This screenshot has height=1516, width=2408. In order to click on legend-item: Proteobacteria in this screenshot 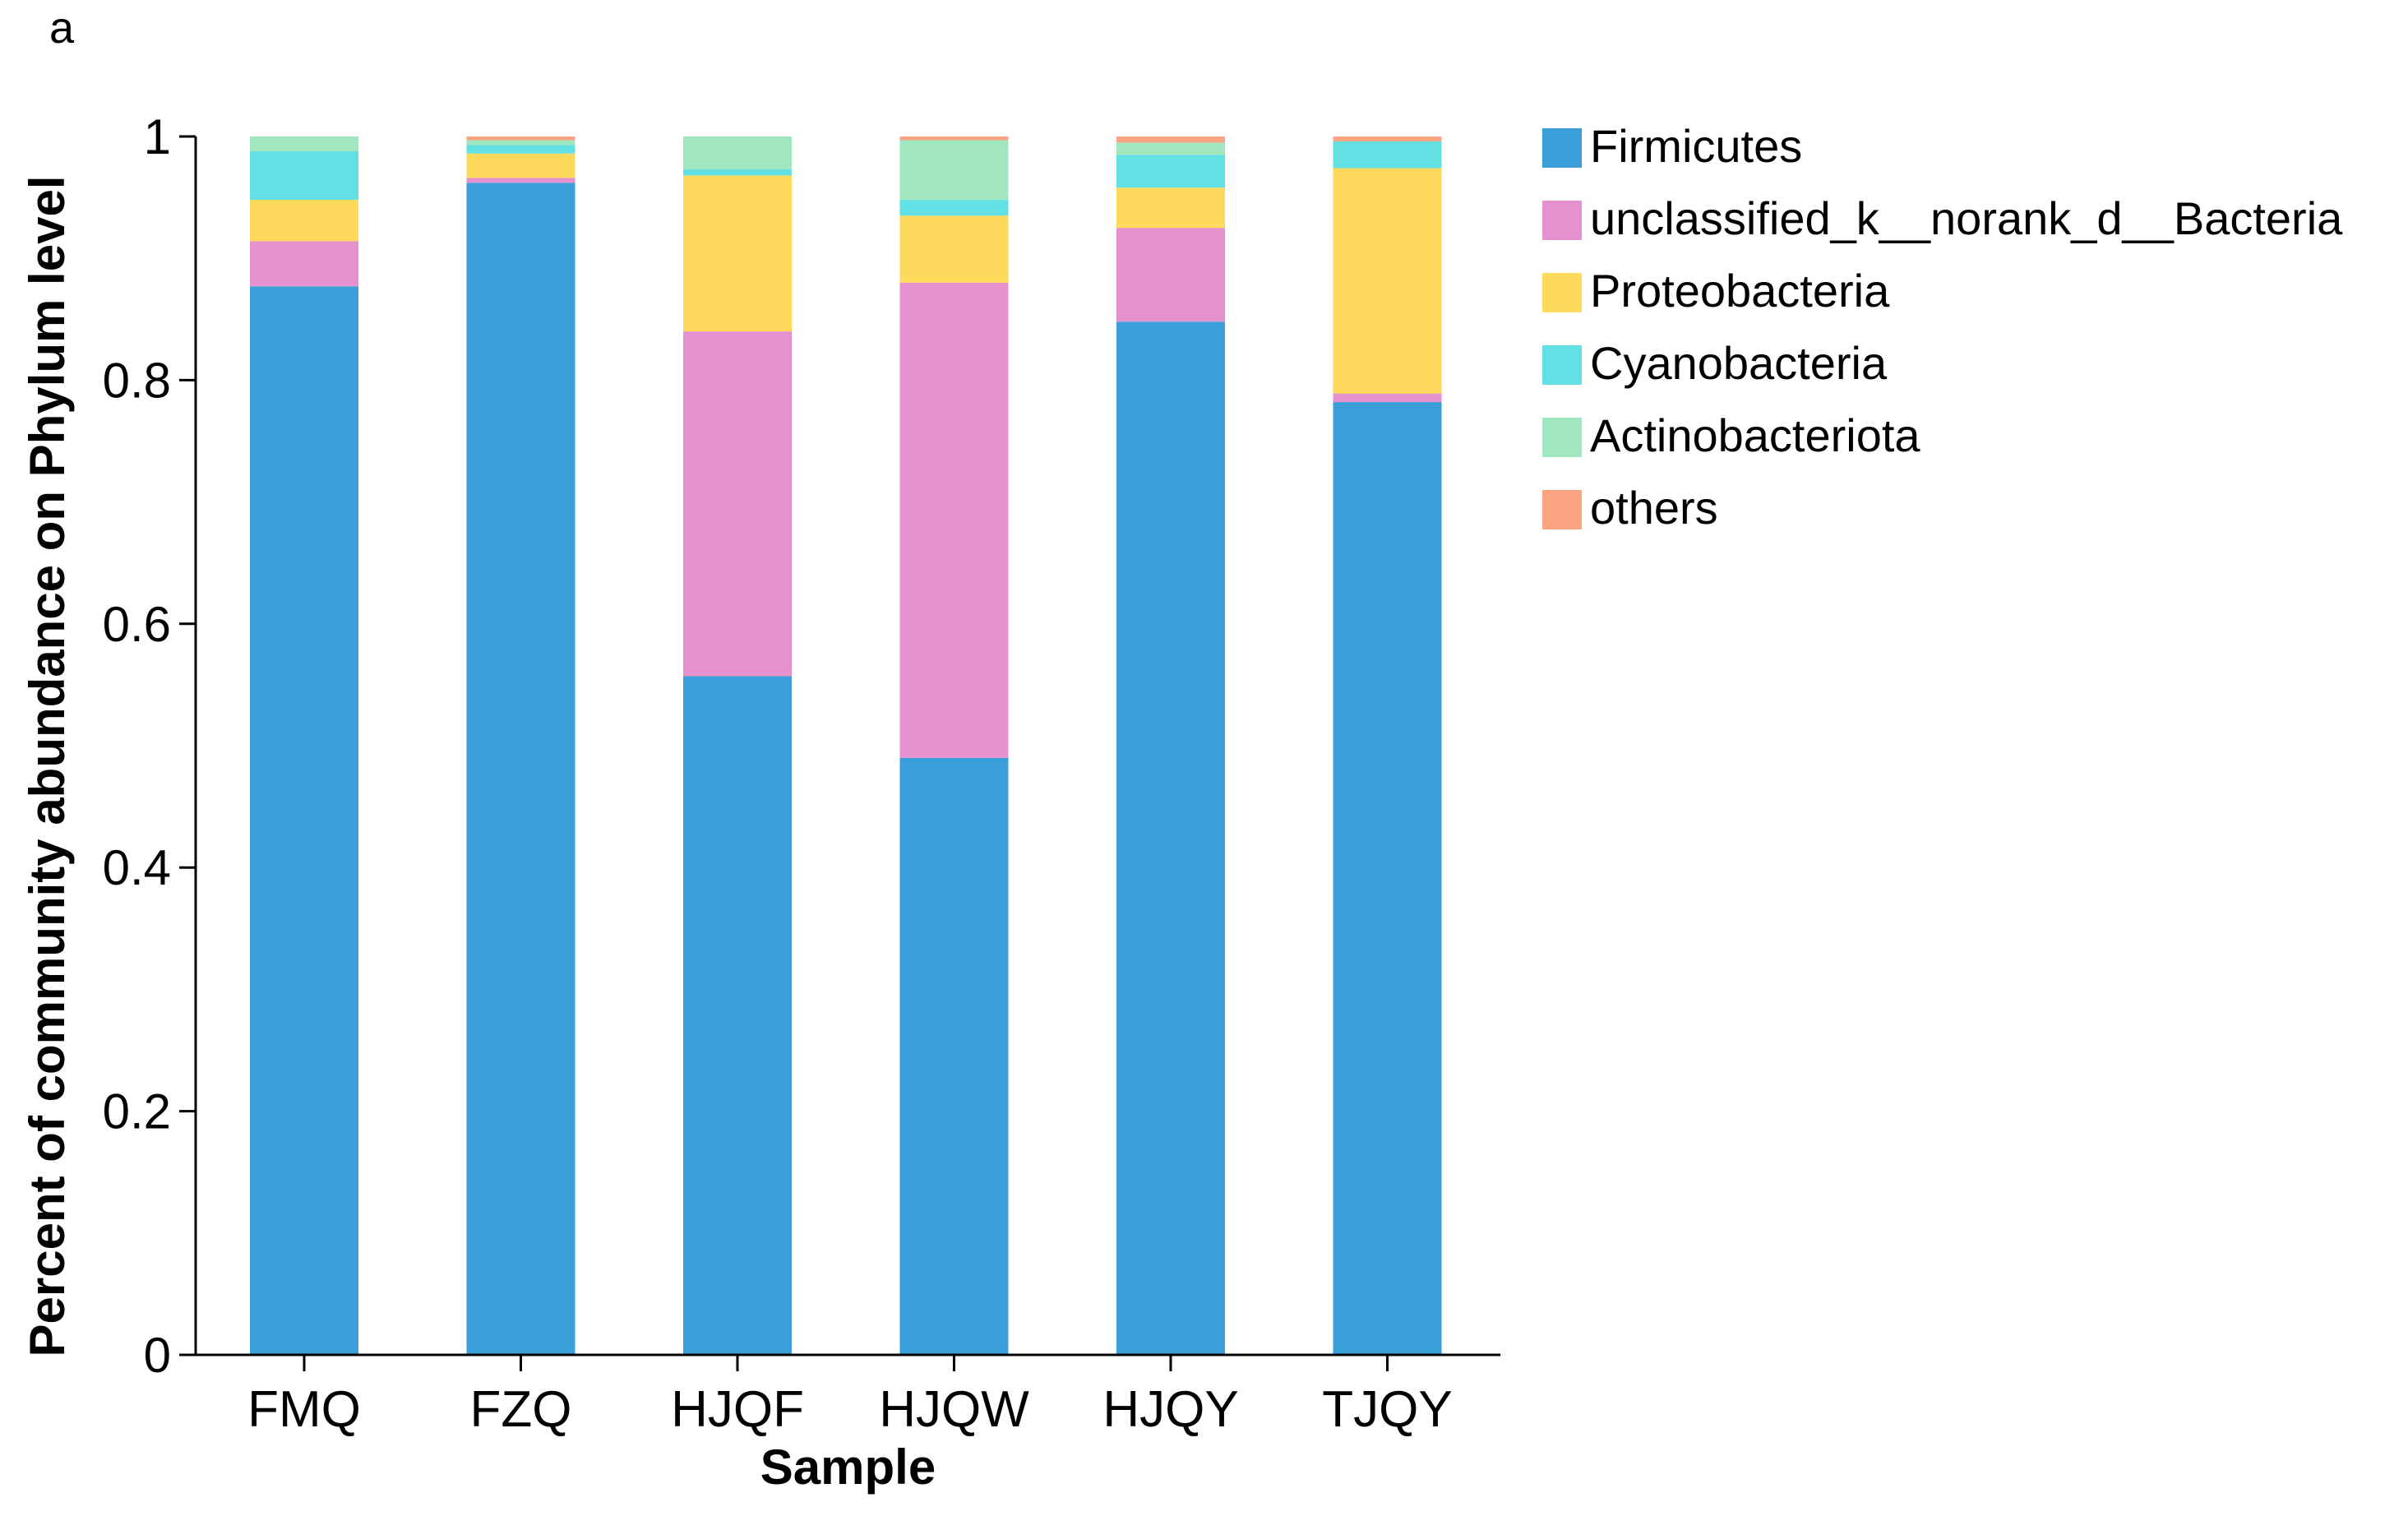, I will do `click(1716, 291)`.